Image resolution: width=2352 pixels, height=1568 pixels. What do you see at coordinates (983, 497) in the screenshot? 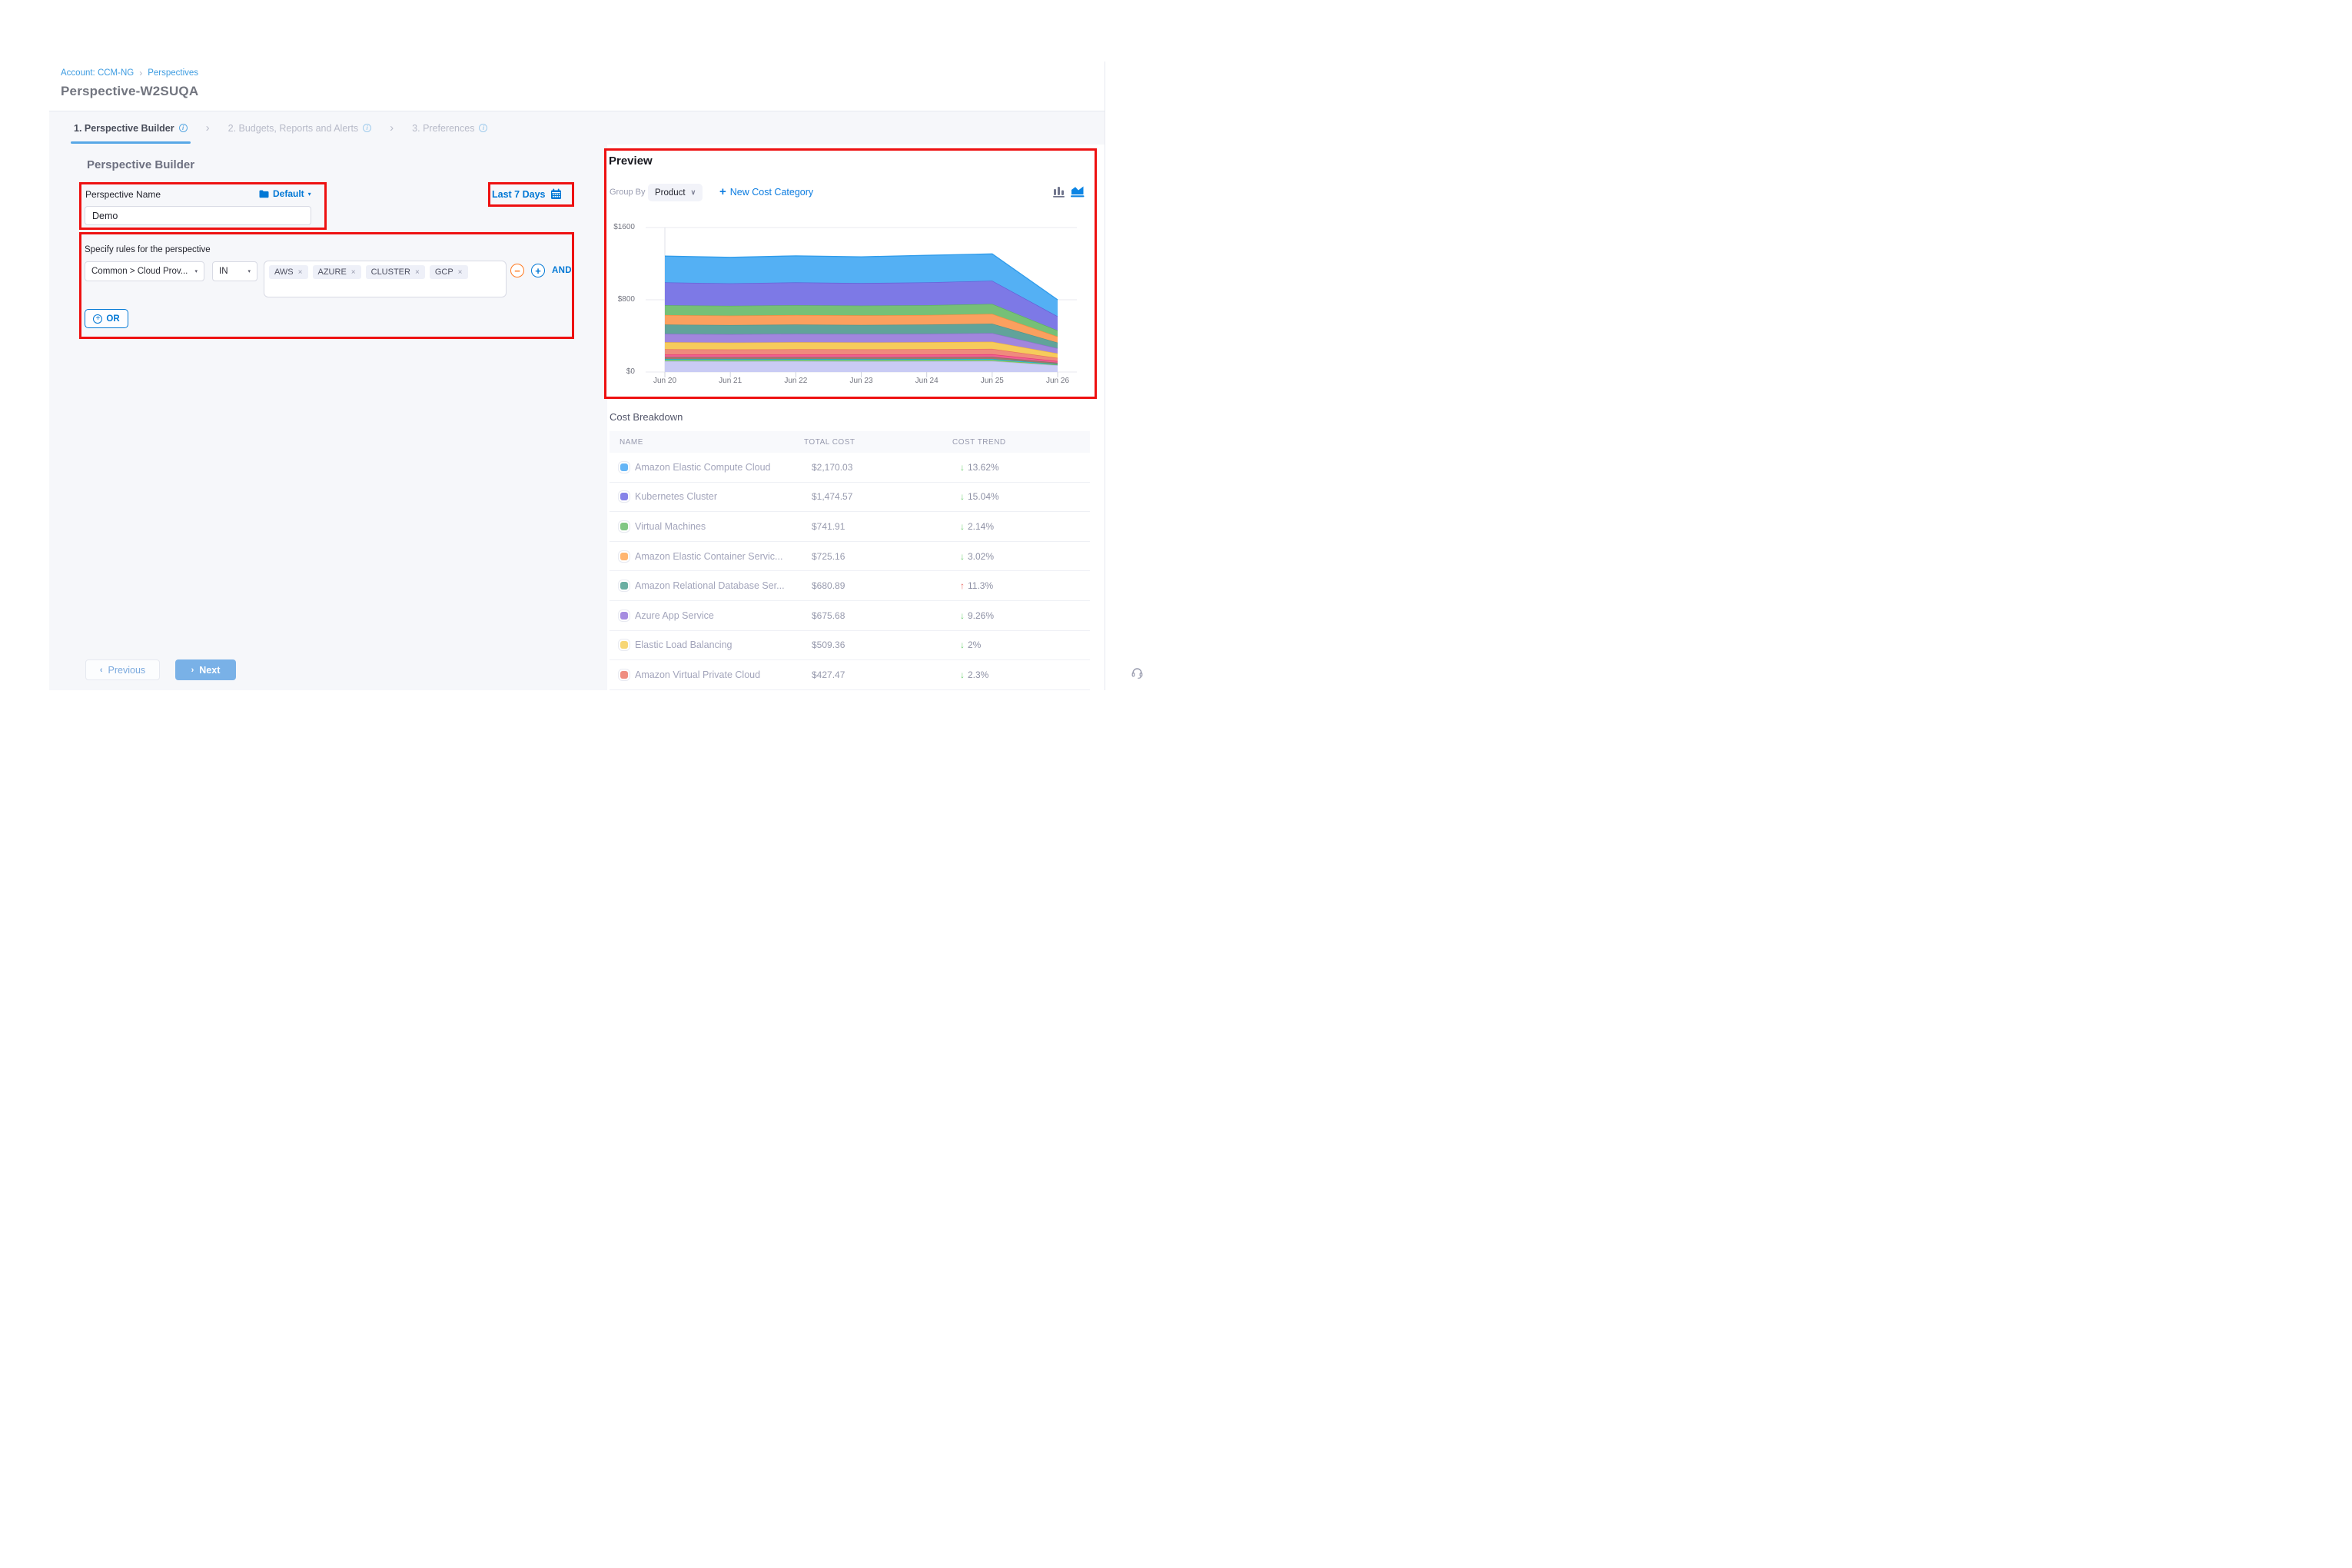
I see `trend-percent: 15.04%` at bounding box center [983, 497].